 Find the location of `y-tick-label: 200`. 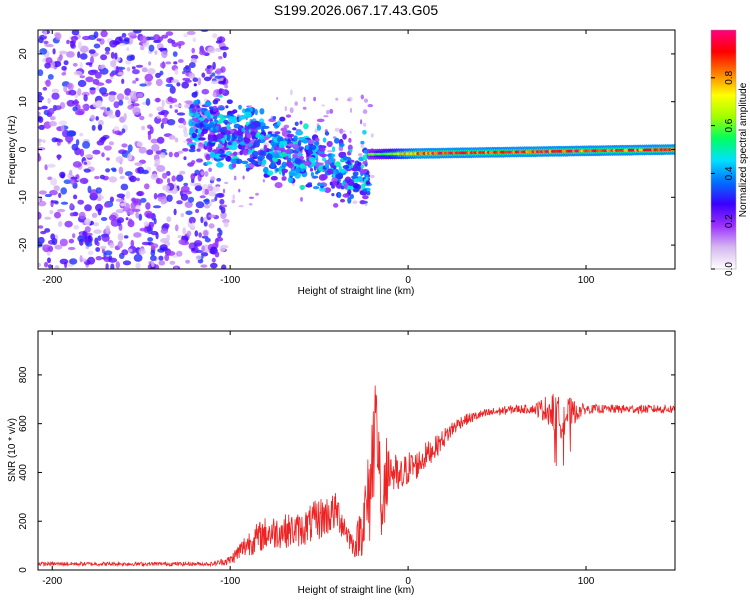

y-tick-label: 200 is located at coordinates (23, 520).